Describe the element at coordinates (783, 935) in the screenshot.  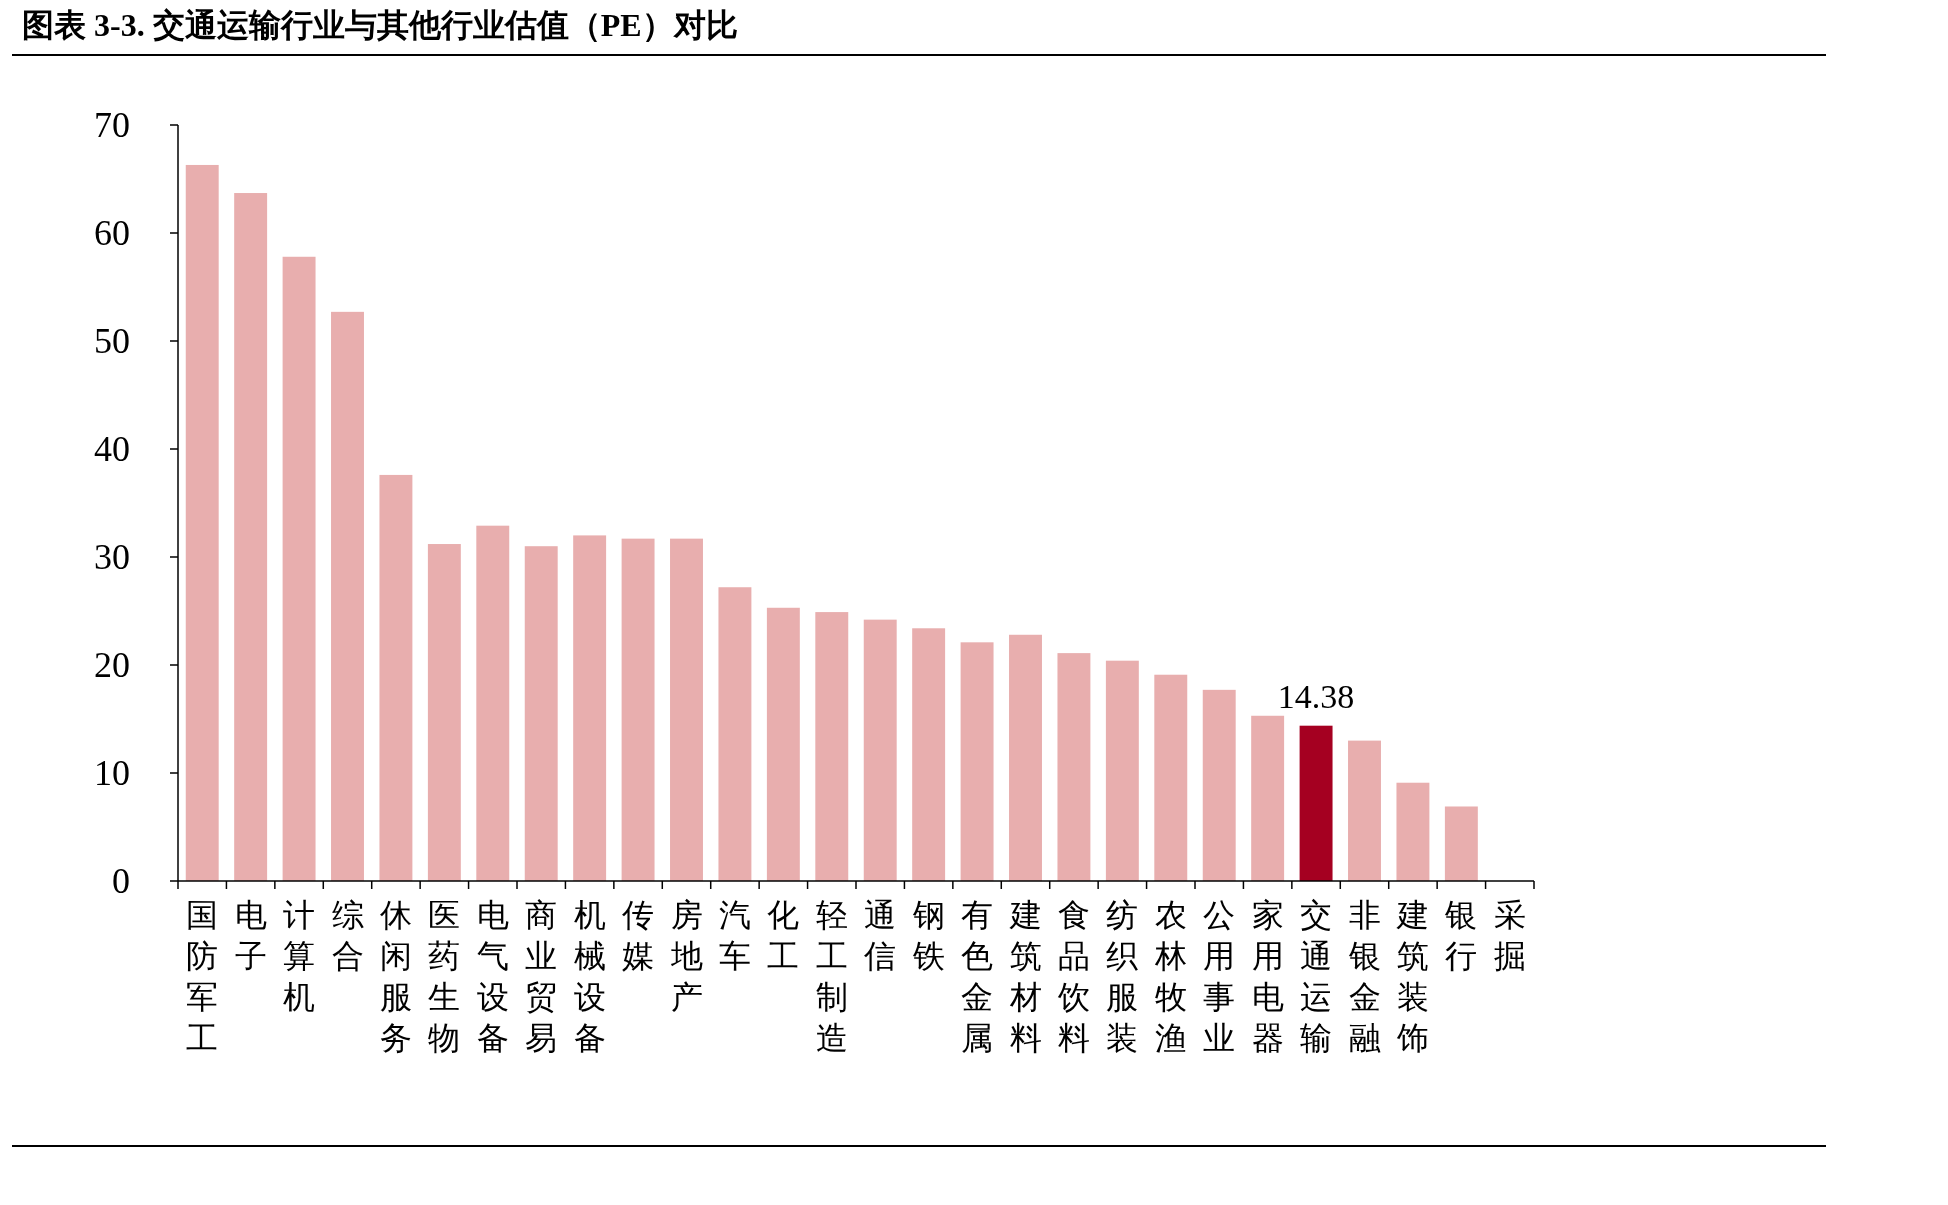
I see `x-tick-label: 化工` at that location.